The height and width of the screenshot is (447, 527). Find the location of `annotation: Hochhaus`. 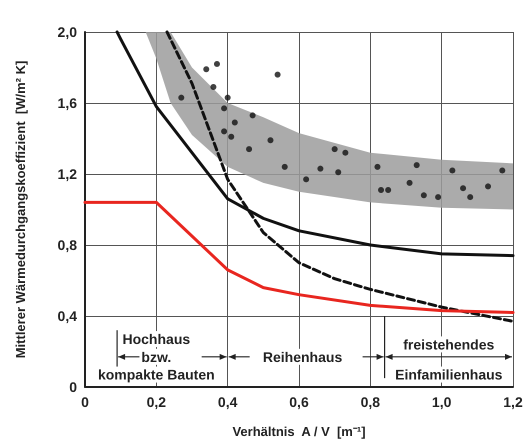

annotation: Hochhaus is located at coordinates (156, 339).